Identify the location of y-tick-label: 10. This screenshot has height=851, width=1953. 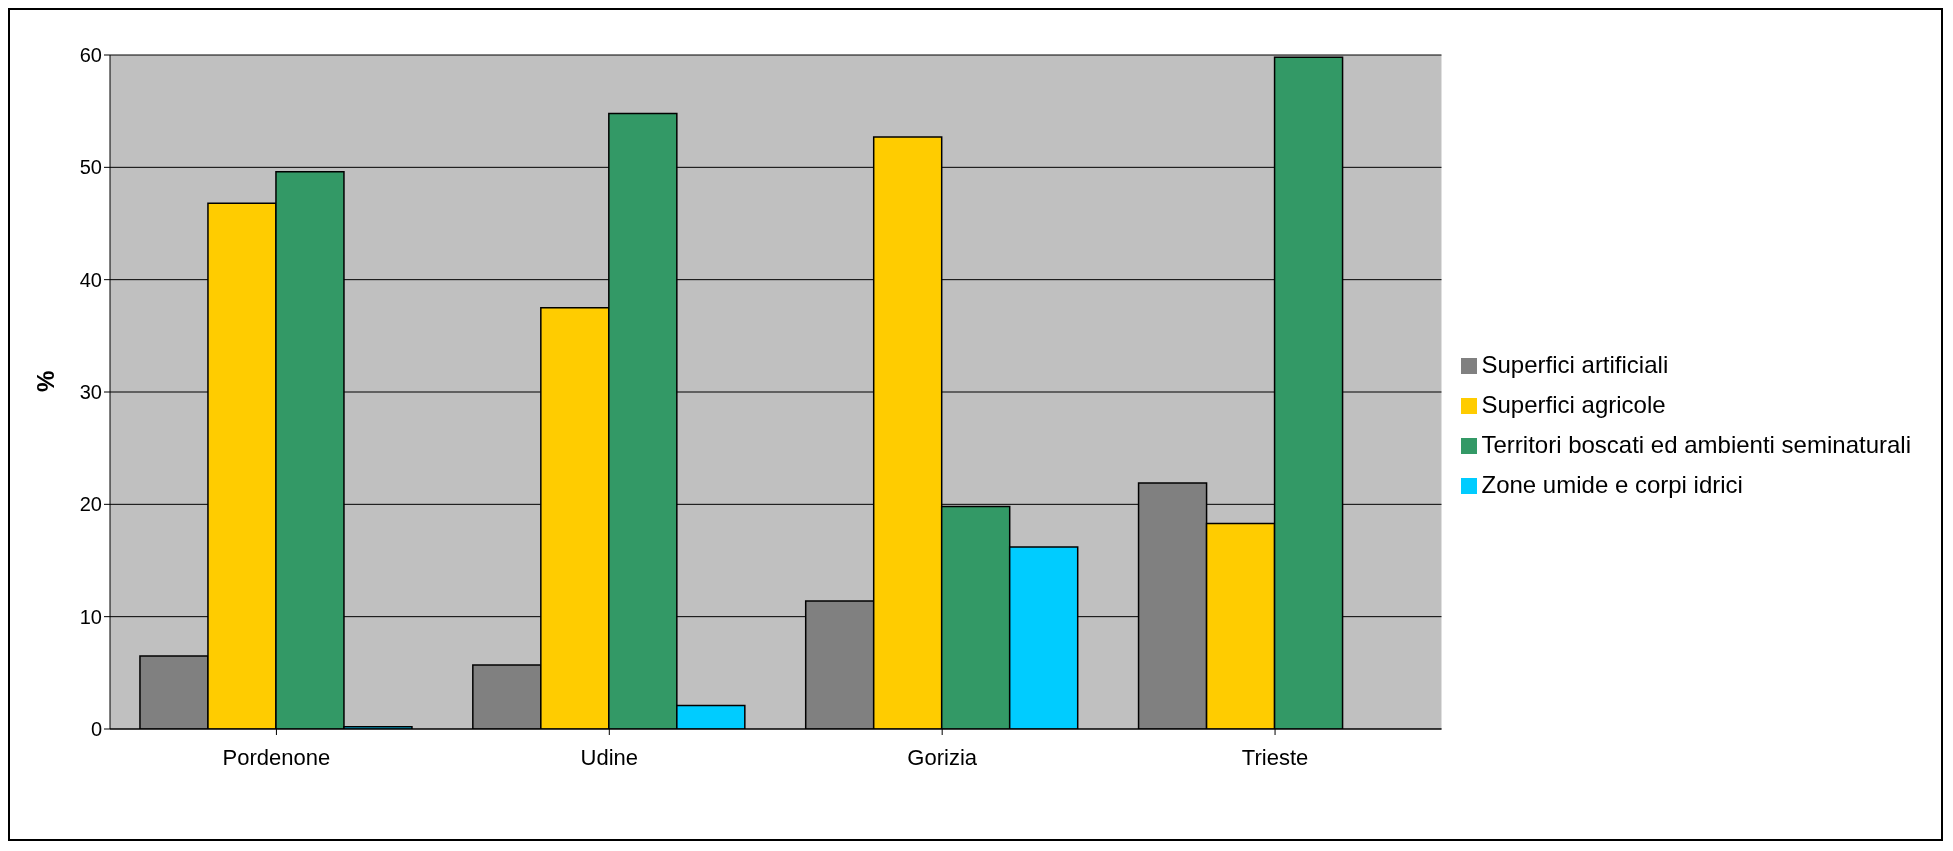
(90, 616).